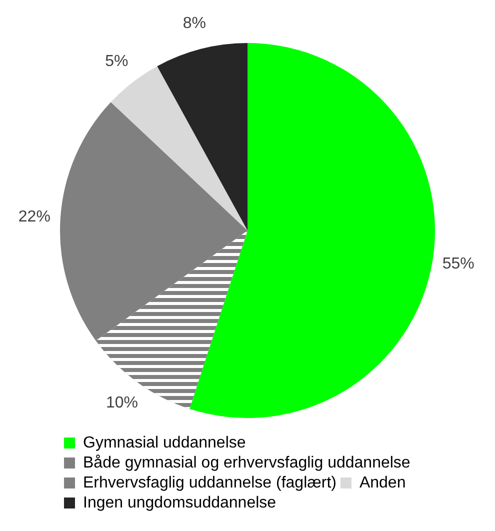  Describe the element at coordinates (179, 503) in the screenshot. I see `legend-label: Ingen ungdomsuddannelse` at that location.